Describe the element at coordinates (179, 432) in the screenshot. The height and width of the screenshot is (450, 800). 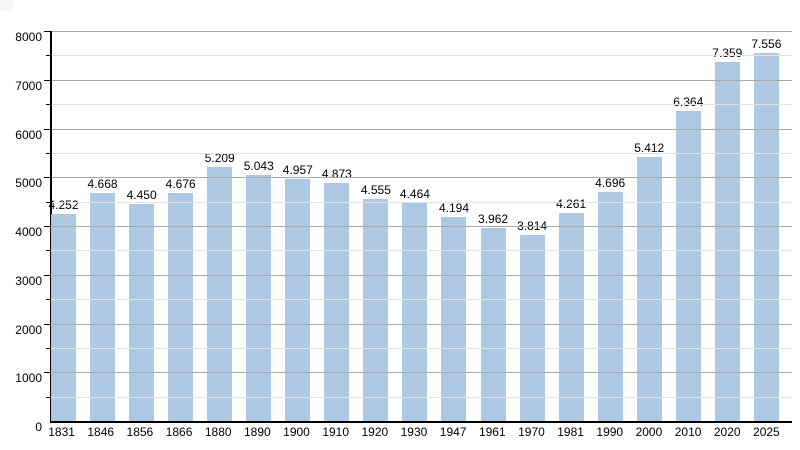
I see `x-axis-tick-label: 1866` at that location.